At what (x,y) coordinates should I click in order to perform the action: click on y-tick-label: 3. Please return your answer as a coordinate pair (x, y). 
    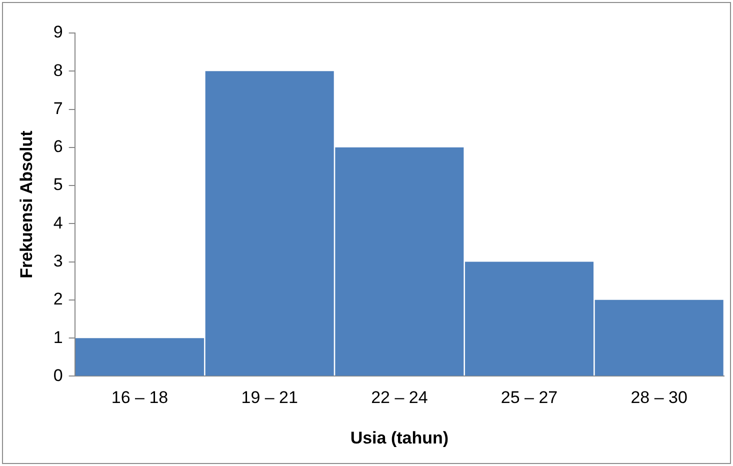
    Looking at the image, I should click on (58, 260).